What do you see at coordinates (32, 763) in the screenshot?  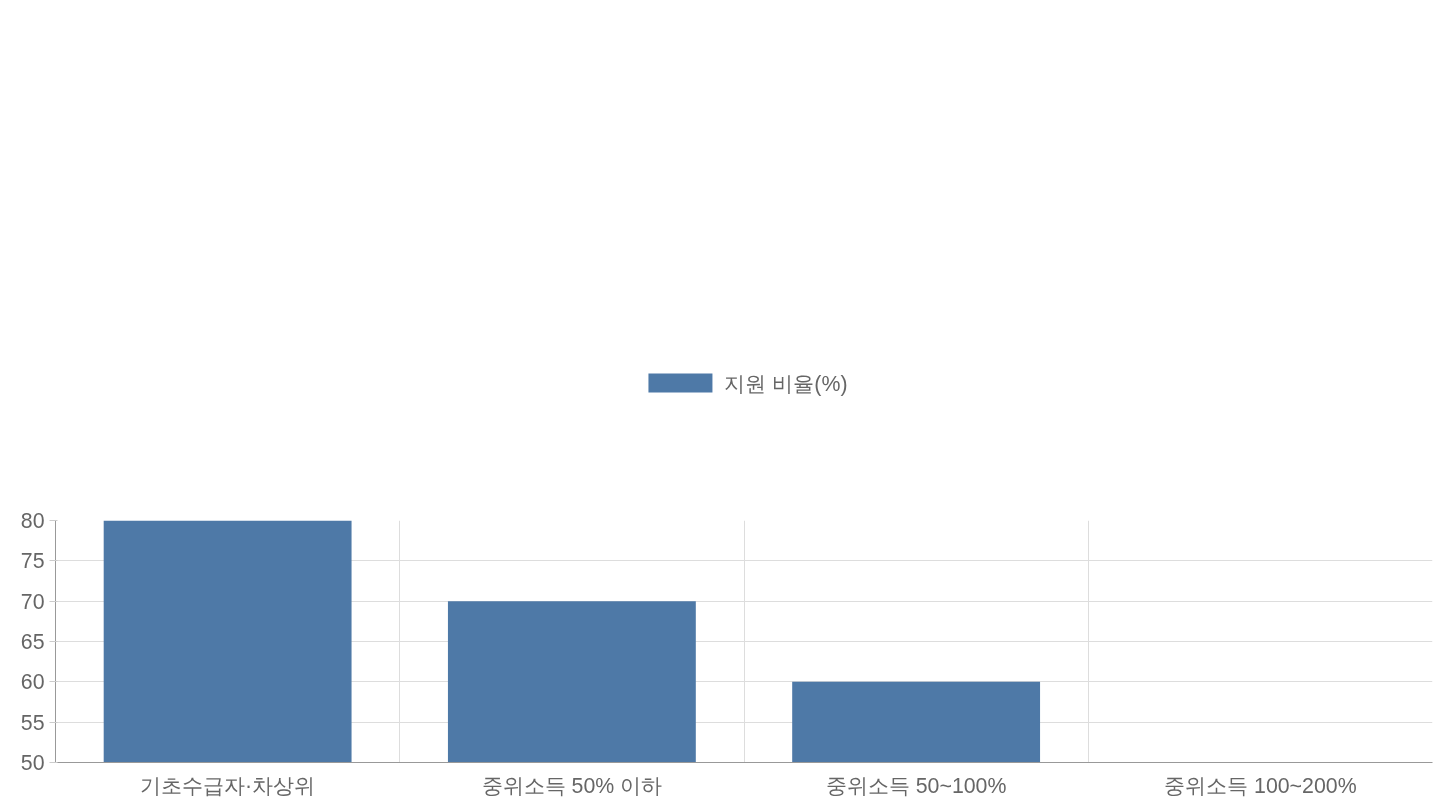 I see `y-tick-label: 50` at bounding box center [32, 763].